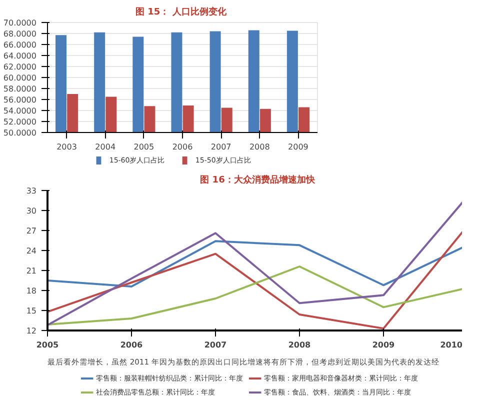  What do you see at coordinates (20, 122) in the screenshot?
I see `y-tick-label: 52.0000` at bounding box center [20, 122].